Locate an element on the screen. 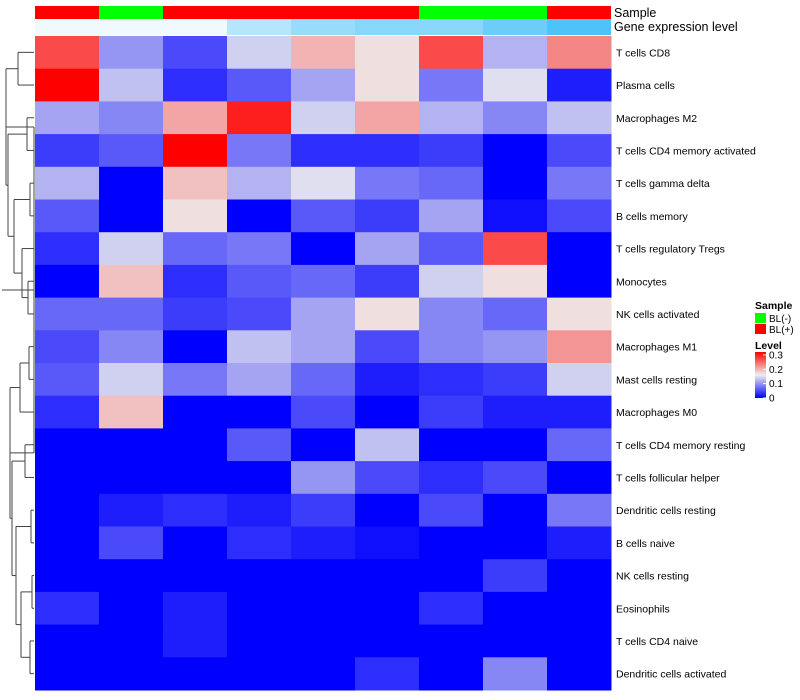 The width and height of the screenshot is (800, 700). level-legend-title: Level is located at coordinates (768, 346).